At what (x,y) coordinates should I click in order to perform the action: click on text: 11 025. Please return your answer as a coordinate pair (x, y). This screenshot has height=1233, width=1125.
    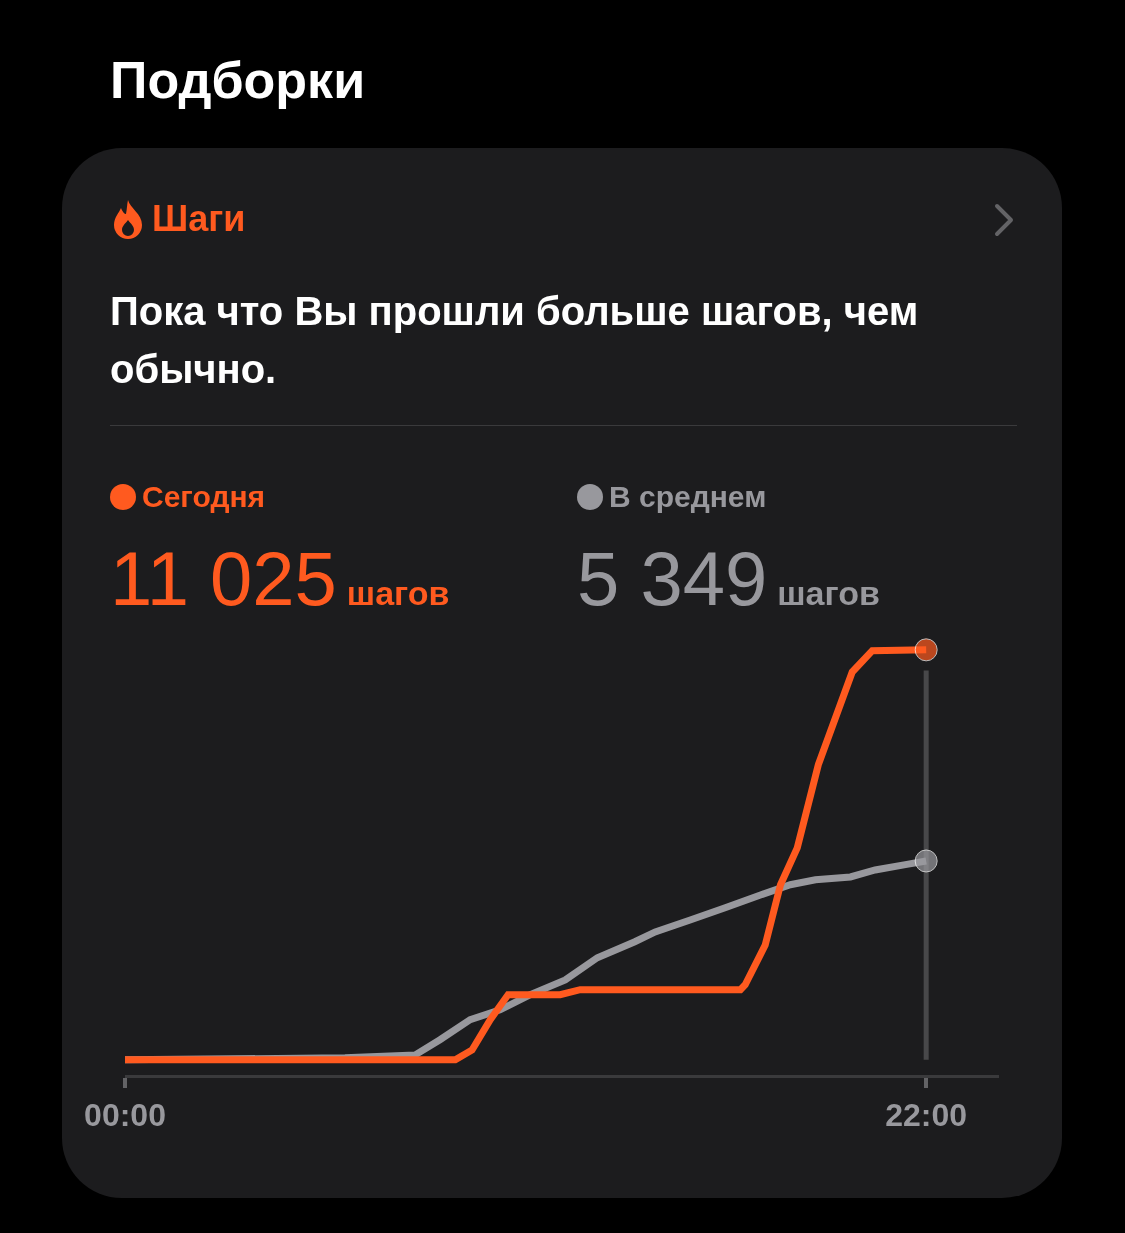
    Looking at the image, I should click on (223, 578).